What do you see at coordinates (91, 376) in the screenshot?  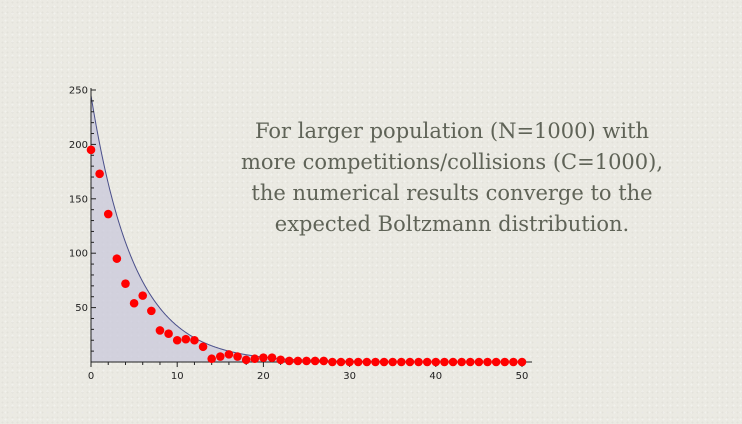 I see `x-tick-label: 0` at bounding box center [91, 376].